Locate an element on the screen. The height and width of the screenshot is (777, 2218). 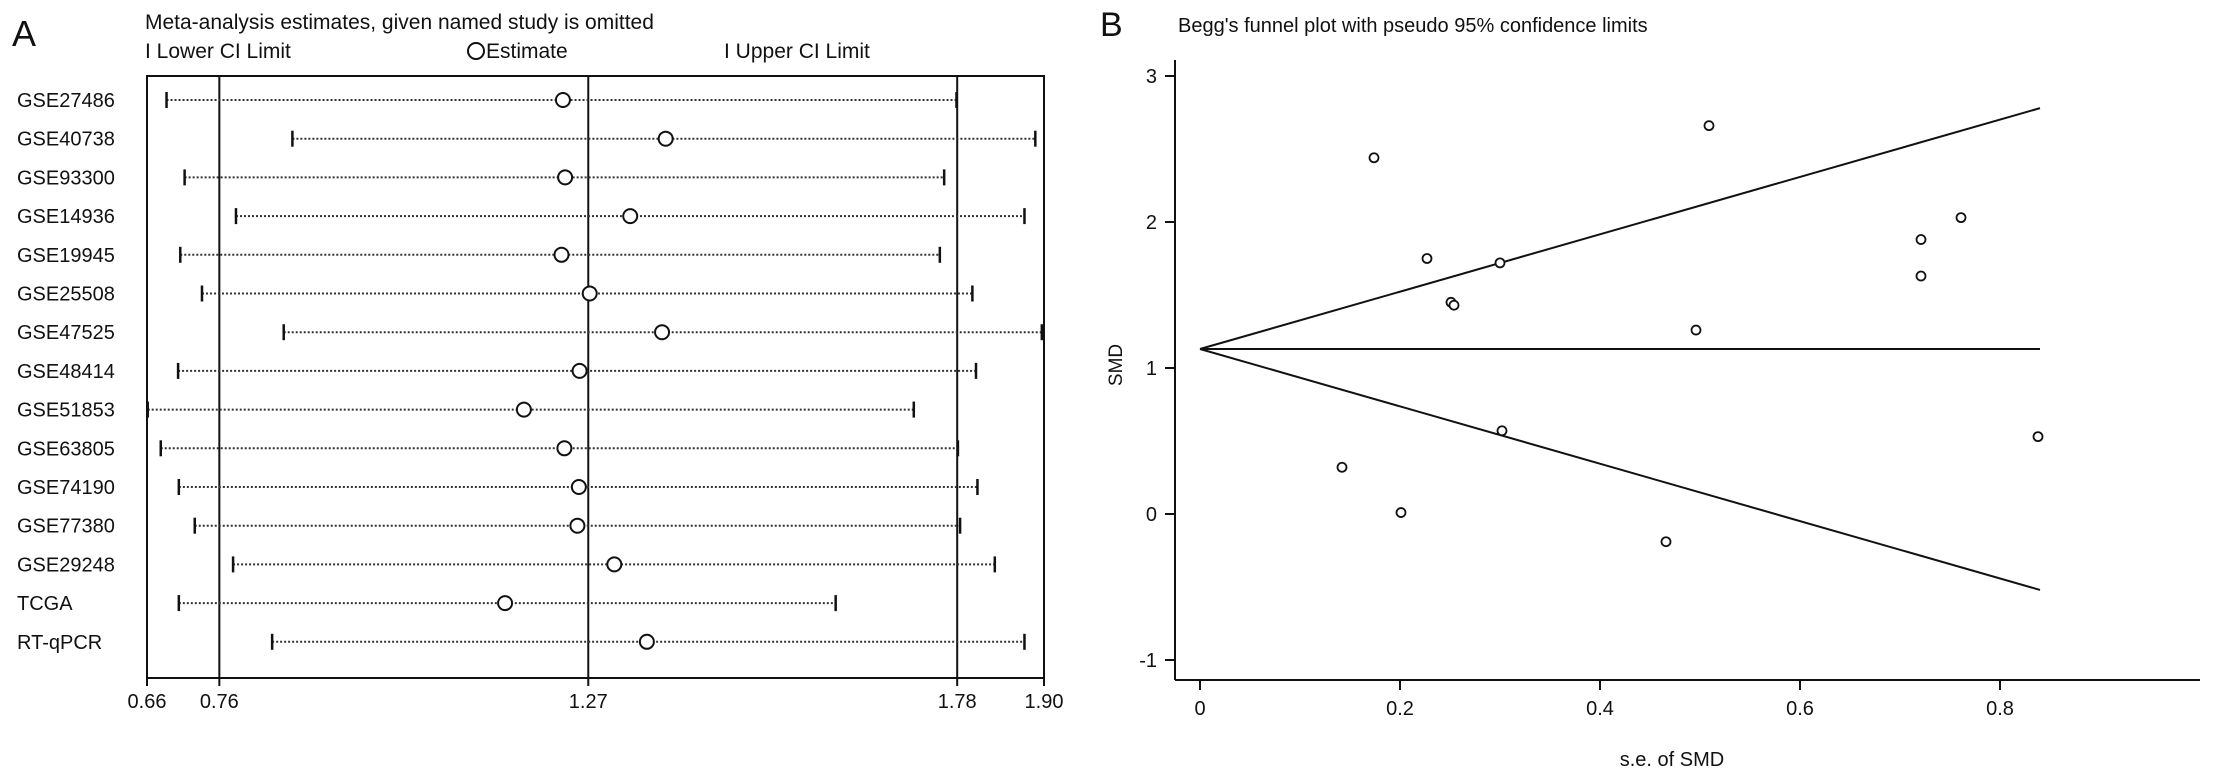
funnel-y-ticks: -1 0 1 2 3 is located at coordinates (1157, 369).